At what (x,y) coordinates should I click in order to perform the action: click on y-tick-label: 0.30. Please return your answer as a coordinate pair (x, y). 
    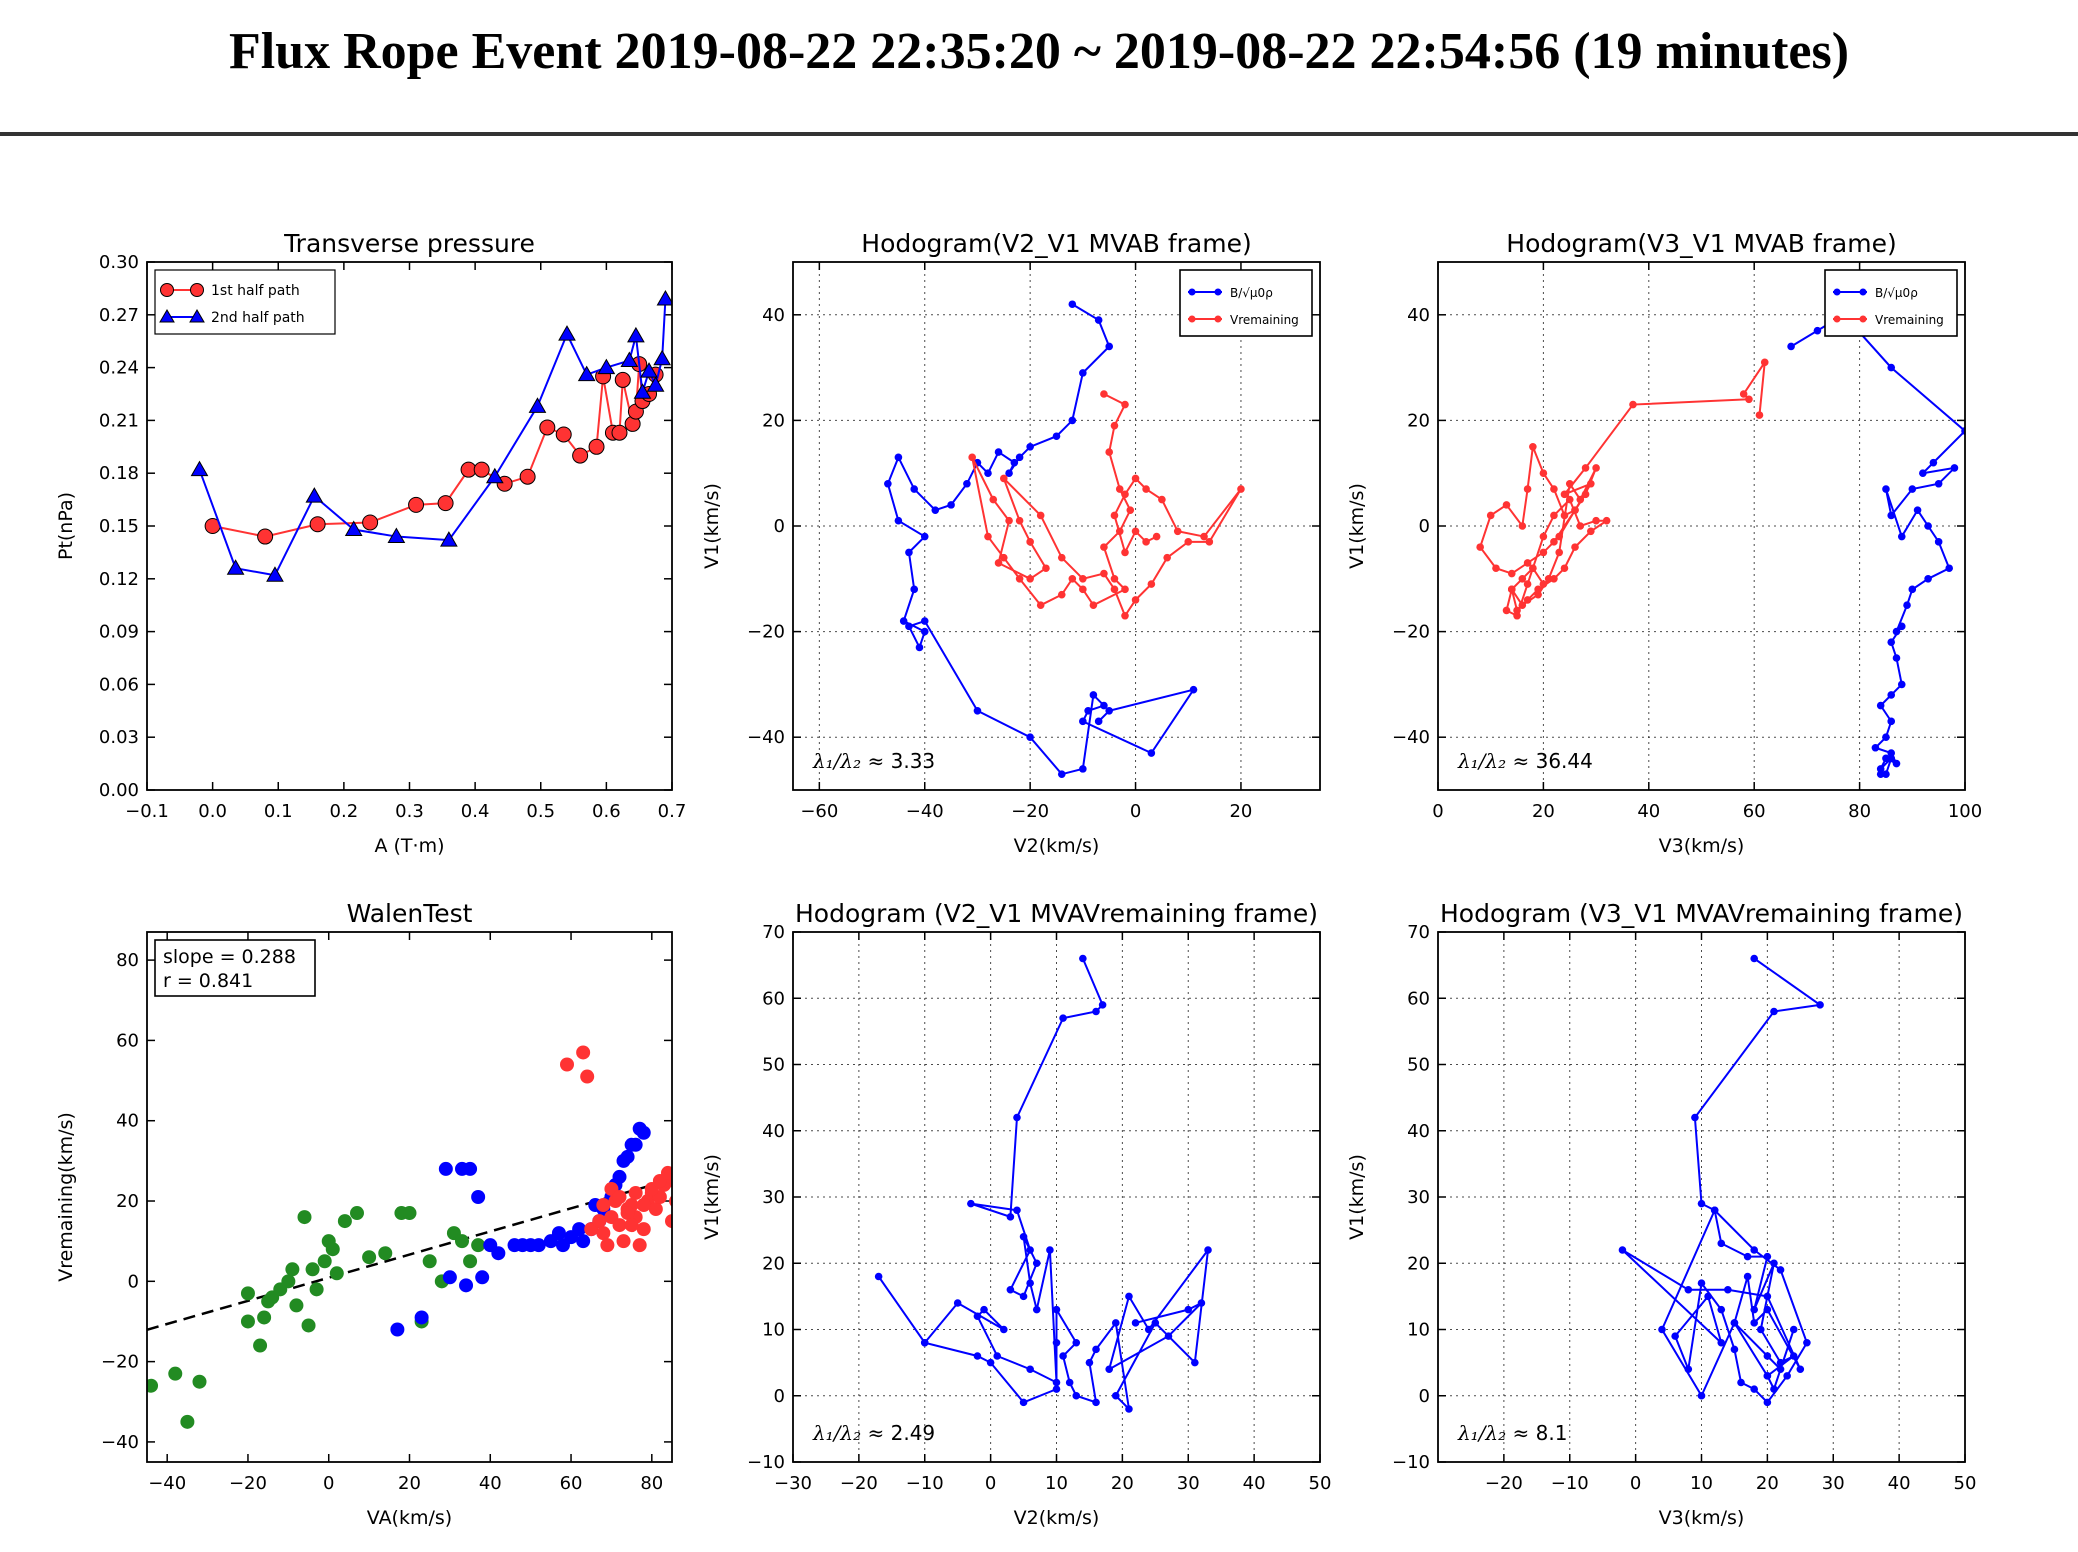
    Looking at the image, I should click on (119, 262).